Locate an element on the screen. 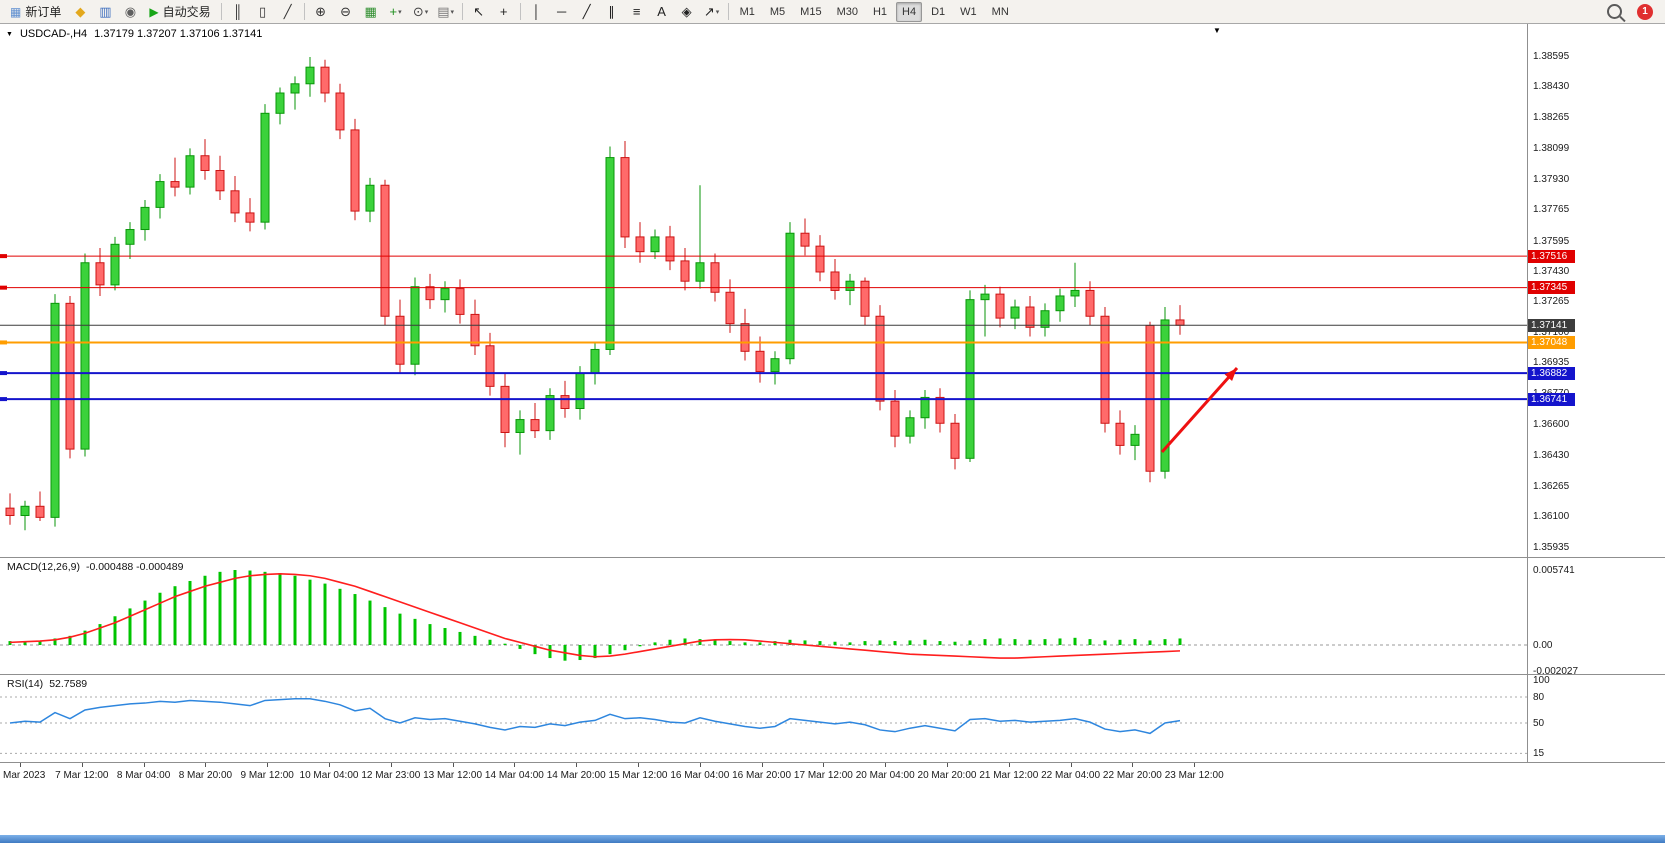 The height and width of the screenshot is (843, 1665). timeframe-d1: D1 is located at coordinates (938, 11).